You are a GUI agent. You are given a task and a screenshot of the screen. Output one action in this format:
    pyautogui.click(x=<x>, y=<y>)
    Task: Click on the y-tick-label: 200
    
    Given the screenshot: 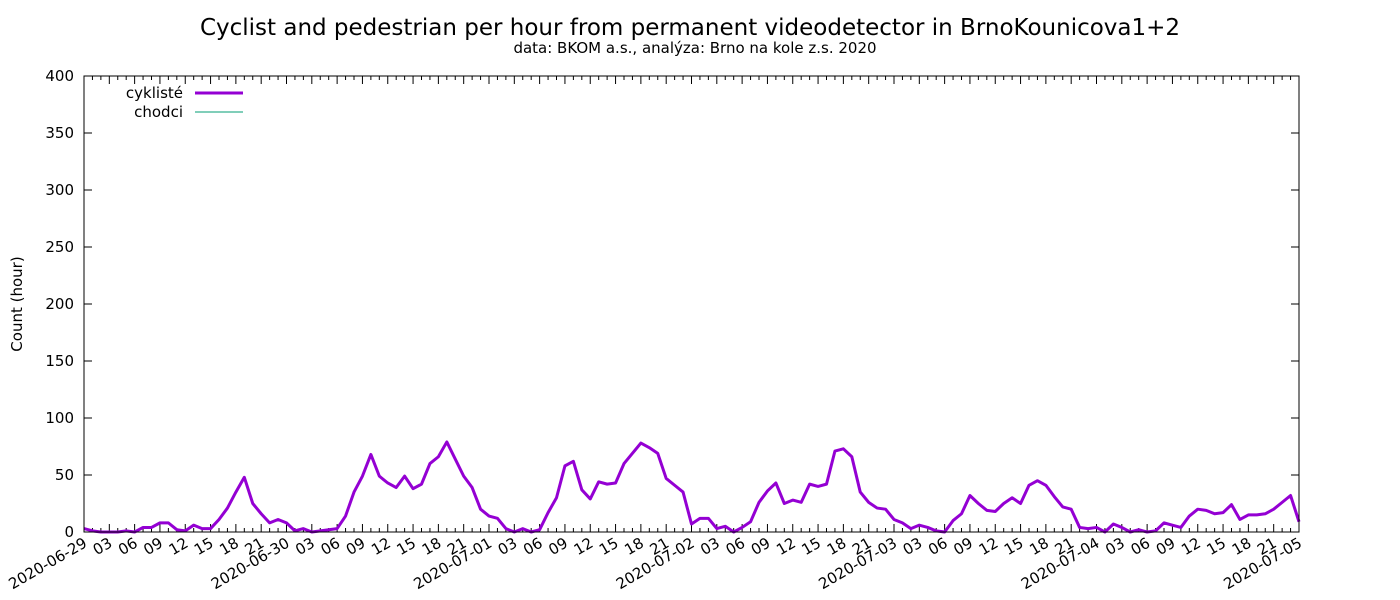 What is the action you would take?
    pyautogui.click(x=59, y=304)
    